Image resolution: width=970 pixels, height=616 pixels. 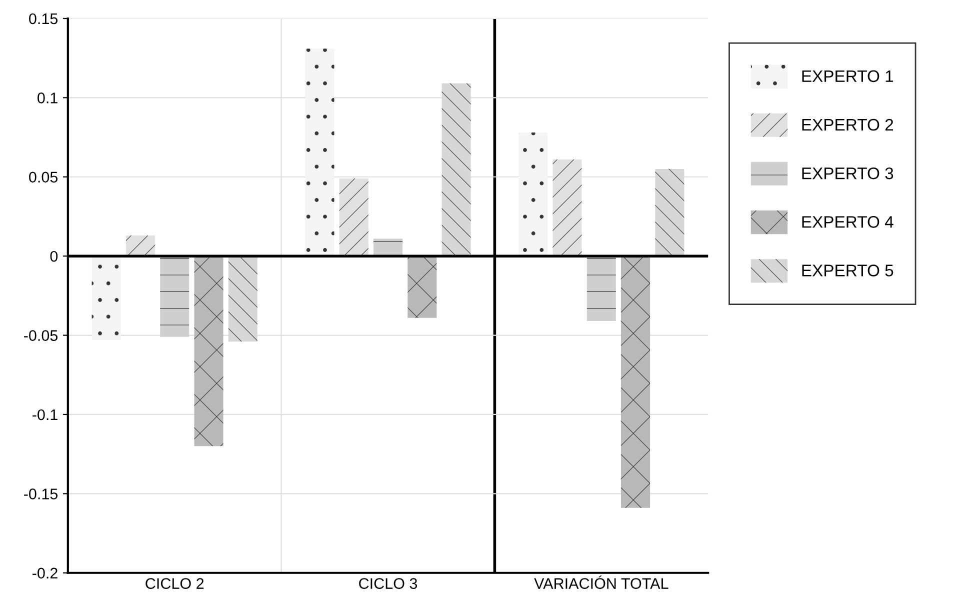 I want to click on y-tick-label: -0.05, so click(x=41, y=335).